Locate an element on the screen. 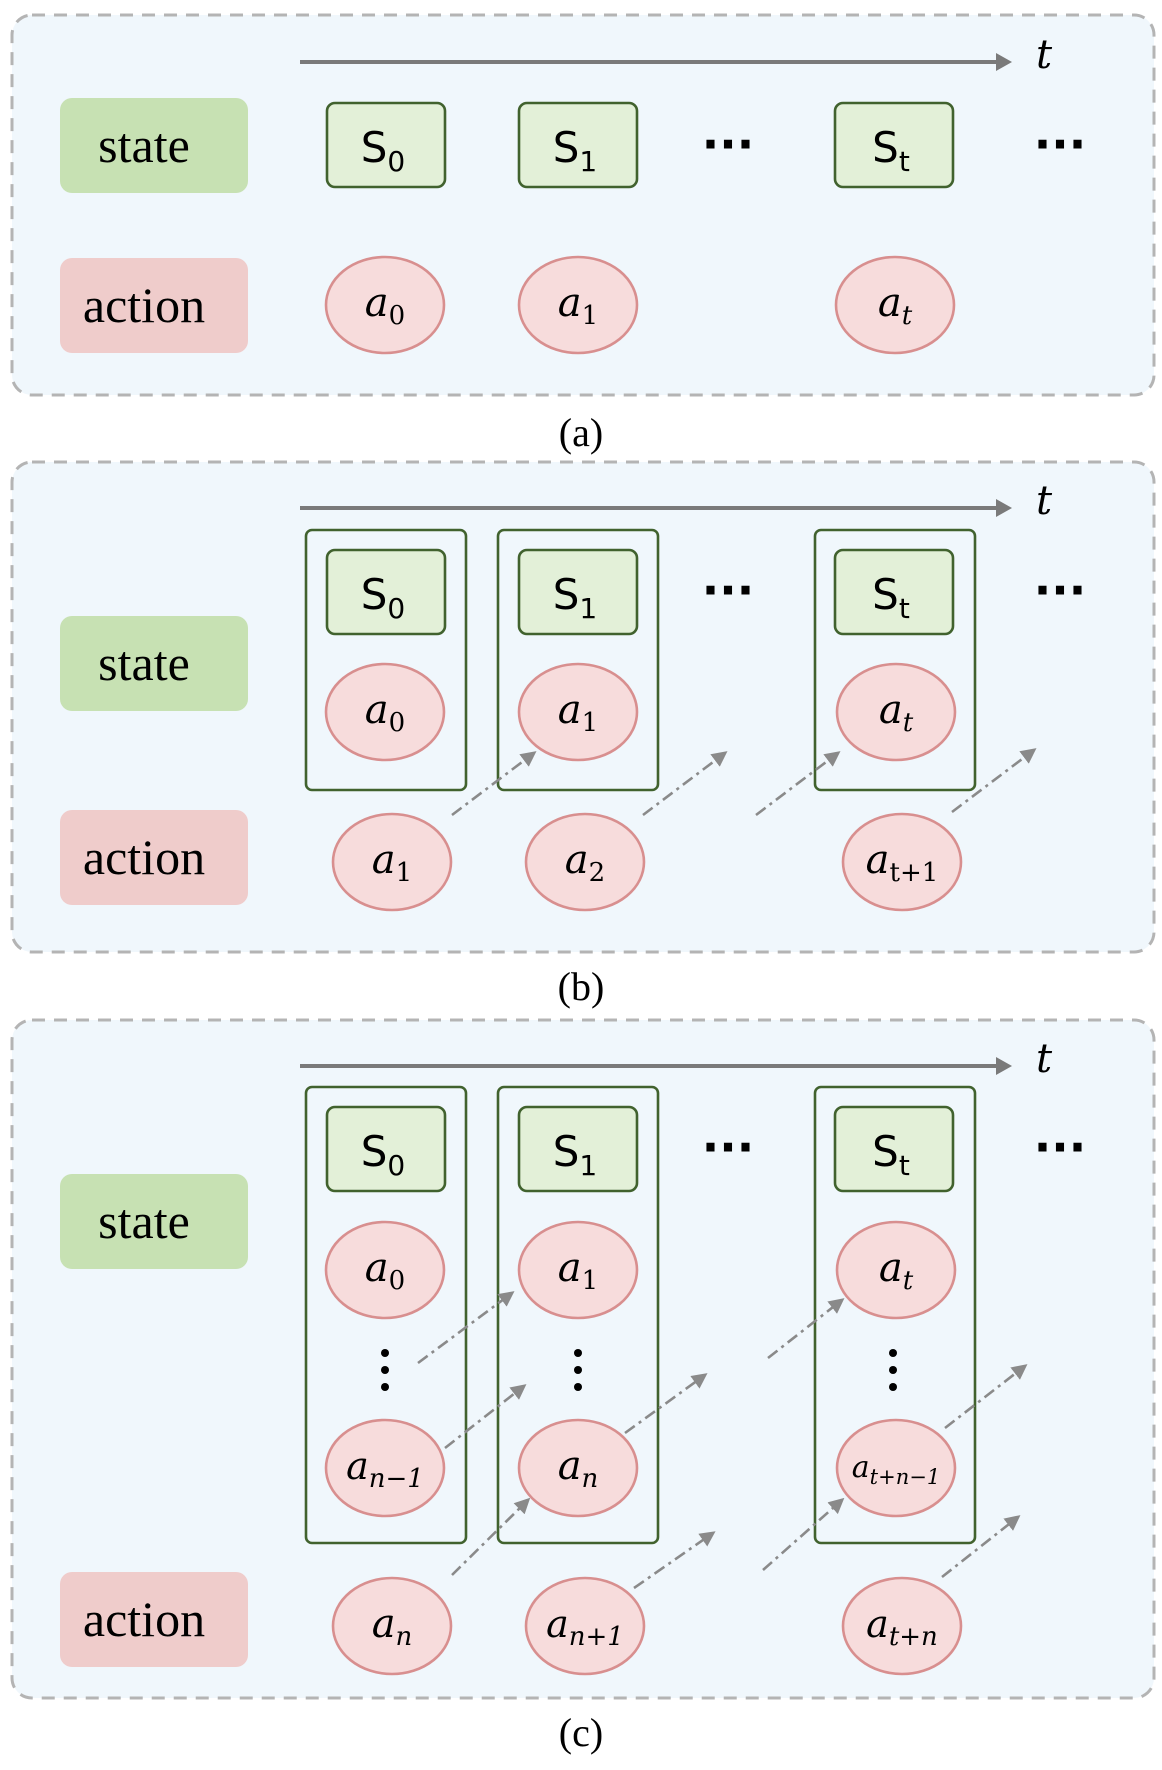 The width and height of the screenshot is (1162, 1770). svg-text: St is located at coordinates (891, 150).